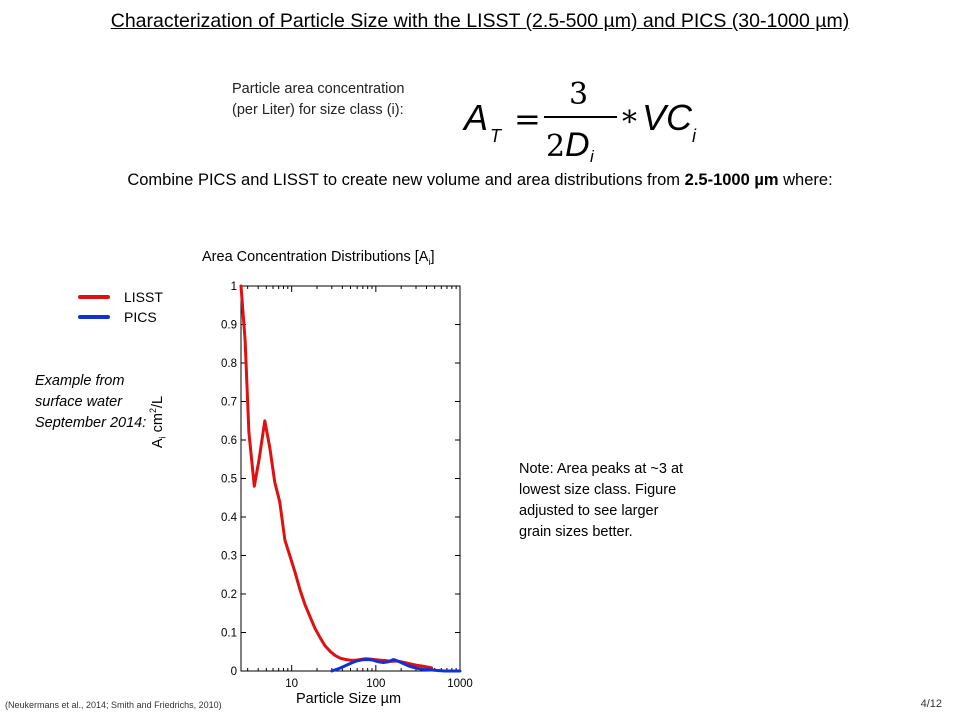 The height and width of the screenshot is (720, 960). What do you see at coordinates (349, 699) in the screenshot?
I see `x-axis-label: Particle Size µm` at bounding box center [349, 699].